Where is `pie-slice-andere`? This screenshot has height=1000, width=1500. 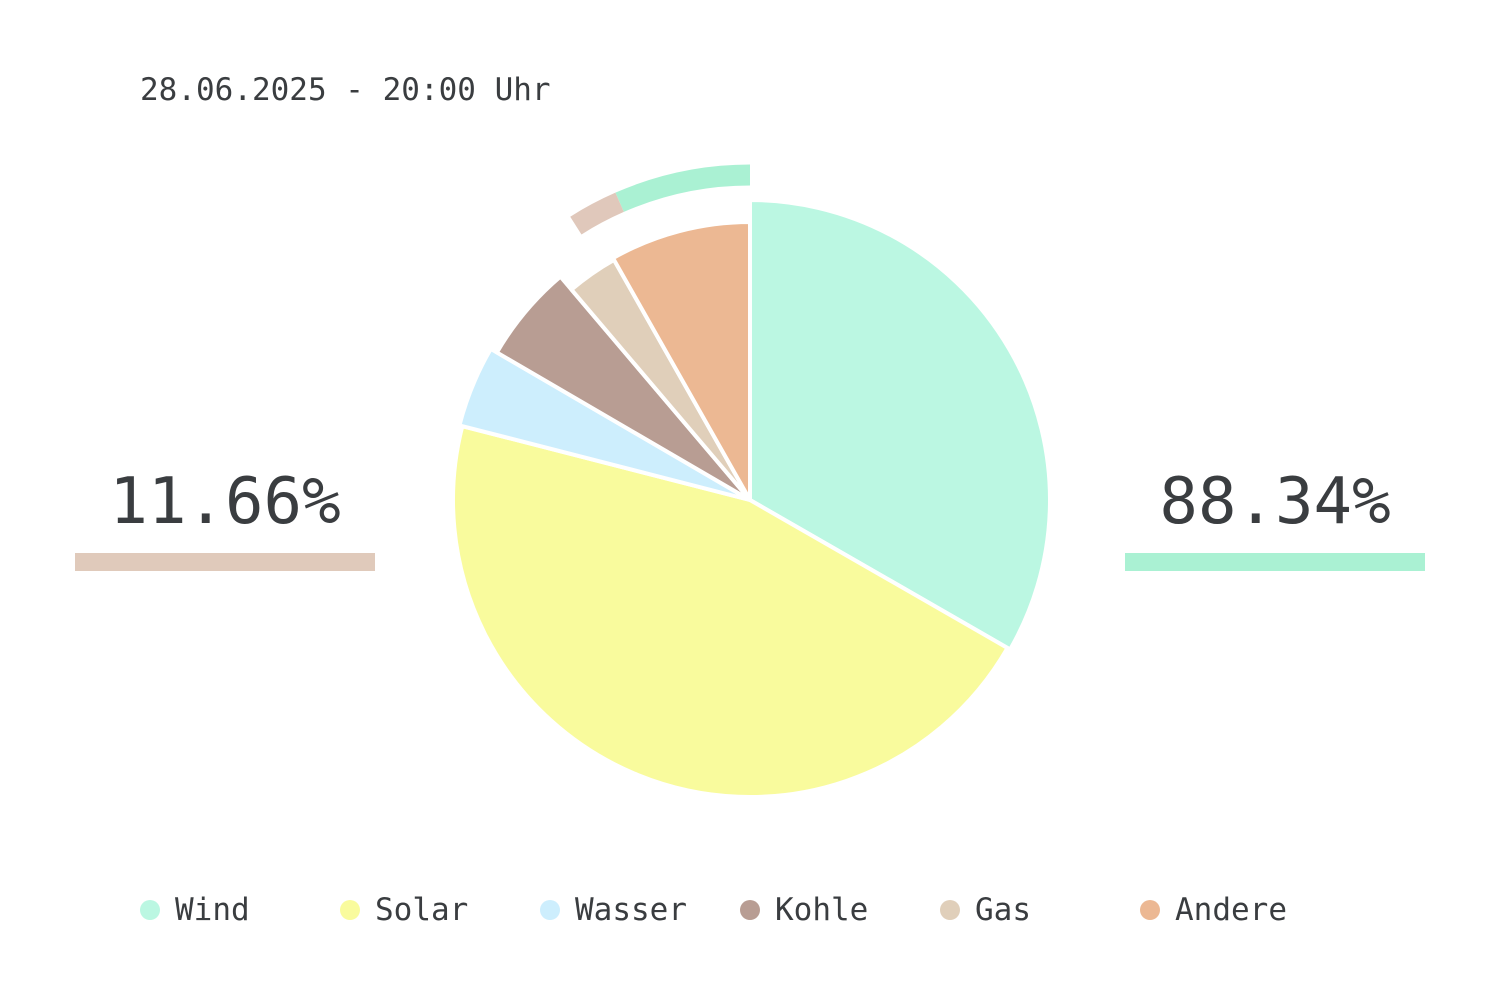 pie-slice-andere is located at coordinates (681, 361).